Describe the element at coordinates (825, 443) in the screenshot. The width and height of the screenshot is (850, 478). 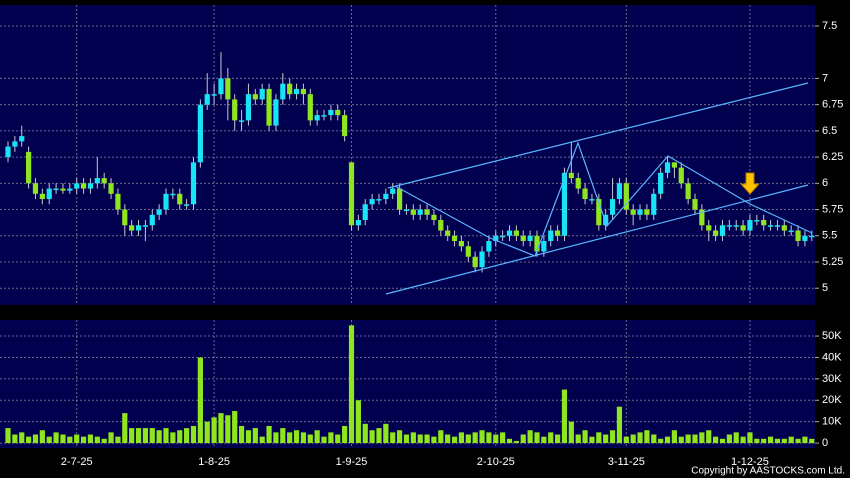
I see `y-tick-label: 0` at that location.